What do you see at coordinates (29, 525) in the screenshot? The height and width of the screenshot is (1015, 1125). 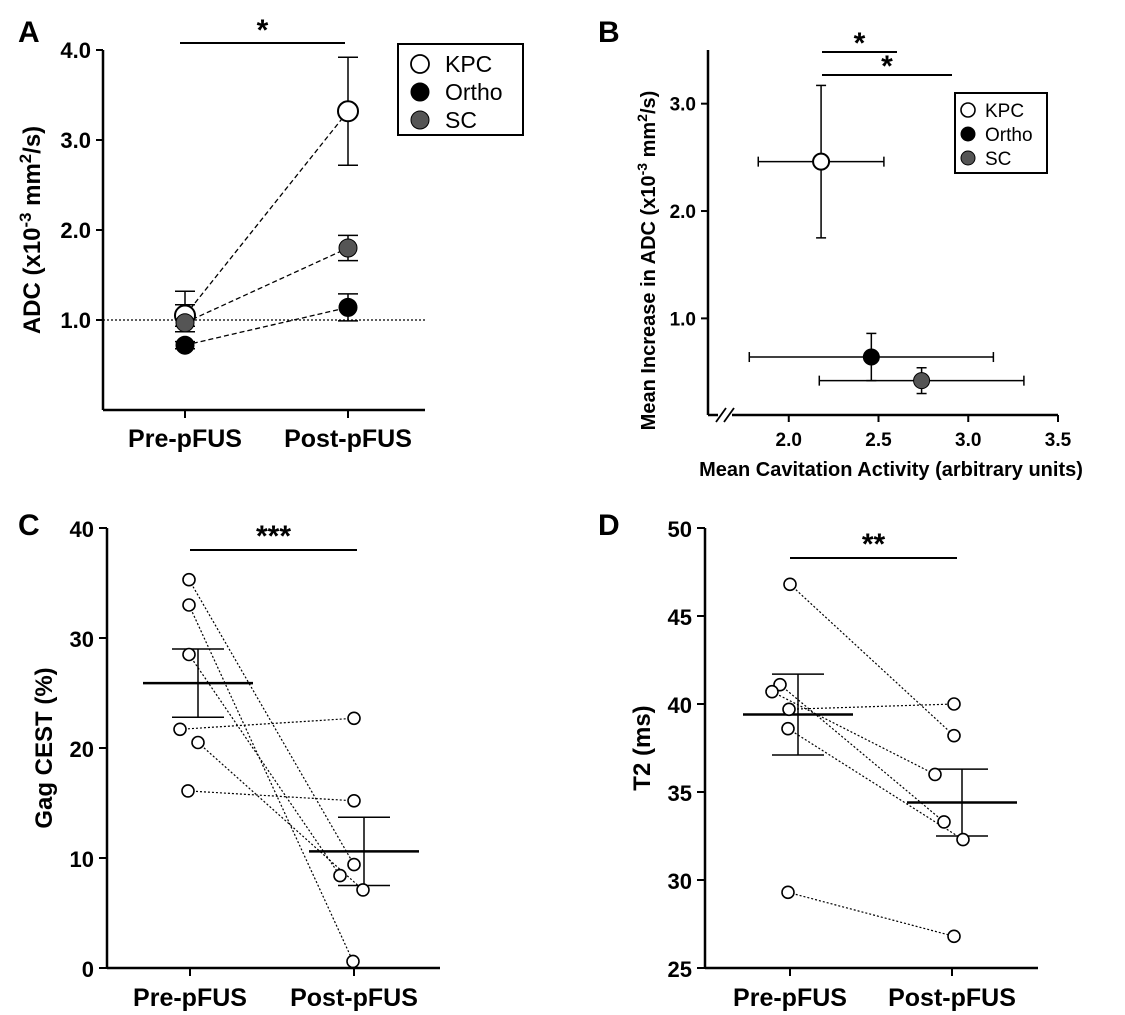 I see `panel-letter-c: C` at bounding box center [29, 525].